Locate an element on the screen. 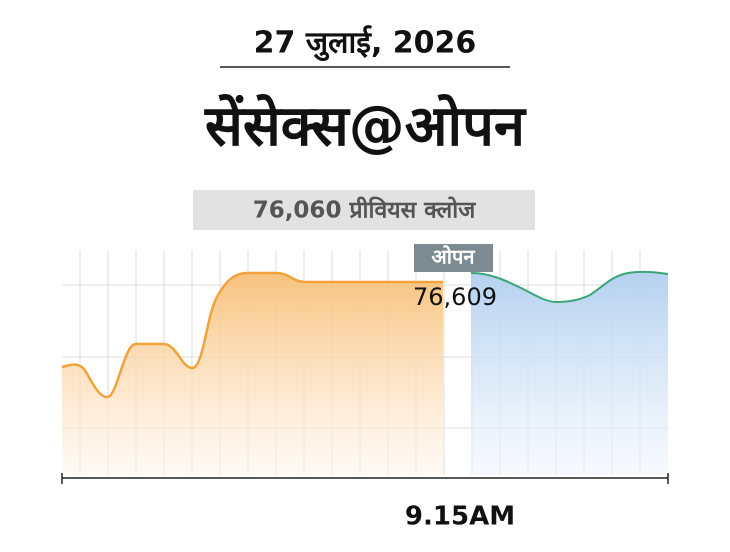 This screenshot has height=552, width=730. open-label-box is located at coordinates (453, 258).